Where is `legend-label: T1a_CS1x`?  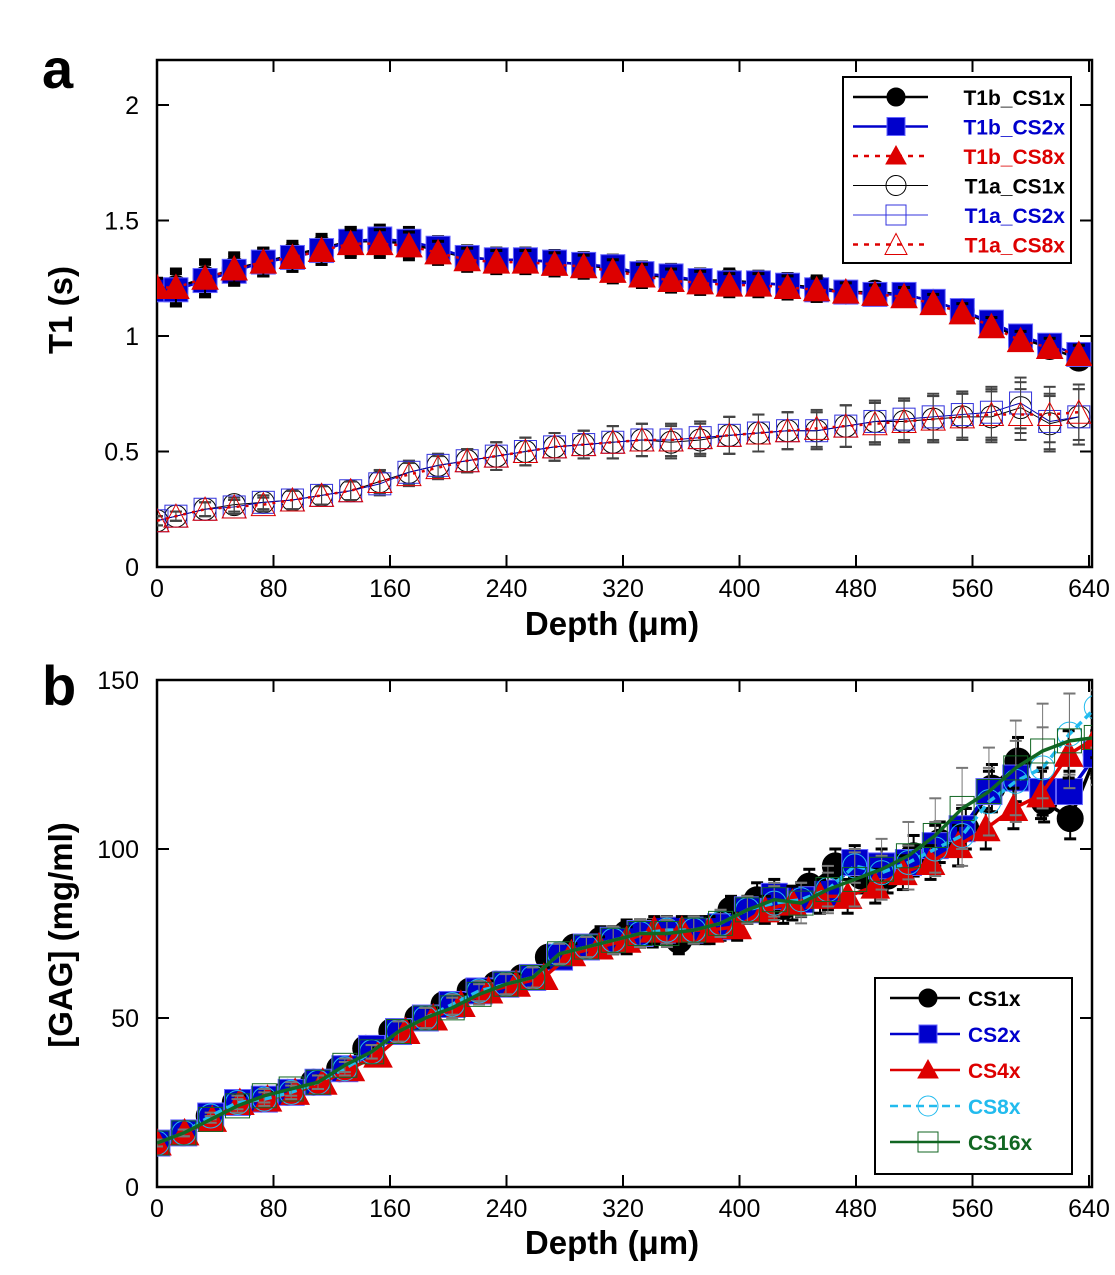 legend-label: T1a_CS1x is located at coordinates (1015, 187).